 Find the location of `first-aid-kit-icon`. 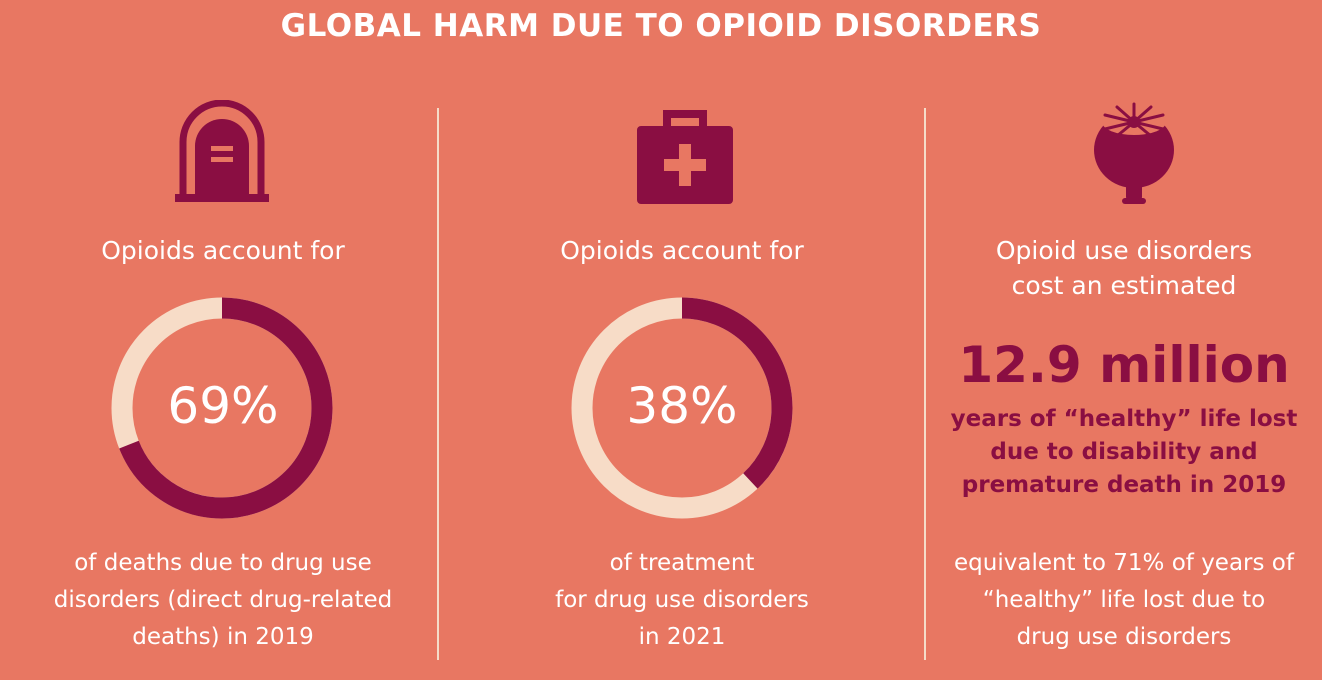

first-aid-kit-icon is located at coordinates (685, 157).